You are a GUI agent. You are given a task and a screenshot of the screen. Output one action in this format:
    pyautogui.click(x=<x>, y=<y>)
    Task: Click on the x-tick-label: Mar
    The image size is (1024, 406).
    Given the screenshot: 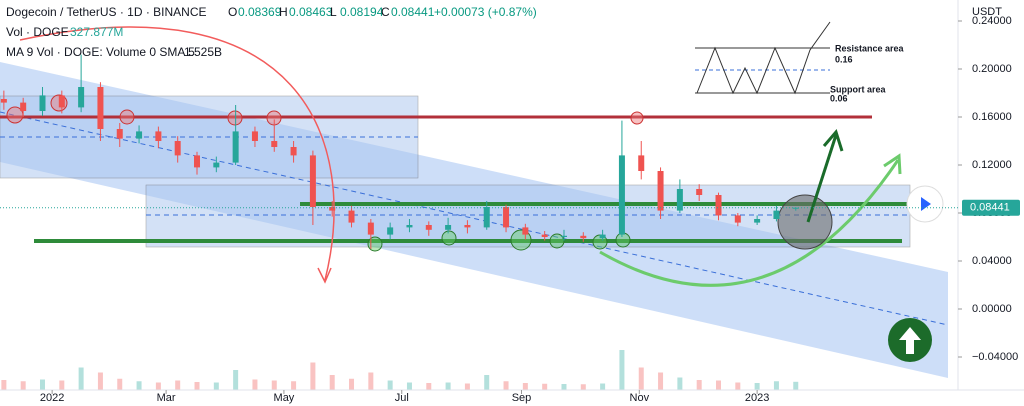 What is the action you would take?
    pyautogui.click(x=166, y=398)
    